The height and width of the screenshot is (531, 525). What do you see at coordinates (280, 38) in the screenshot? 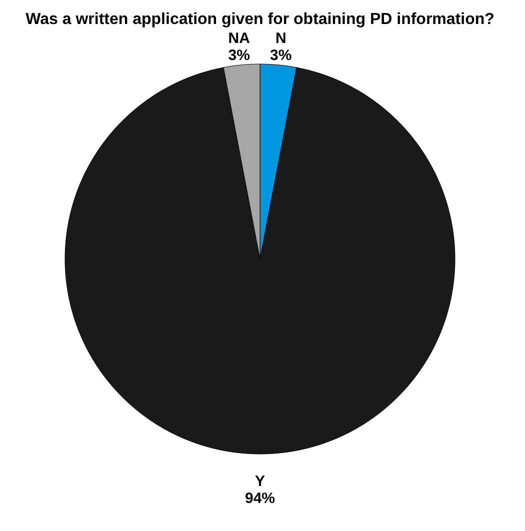
I see `slice-label: N` at bounding box center [280, 38].